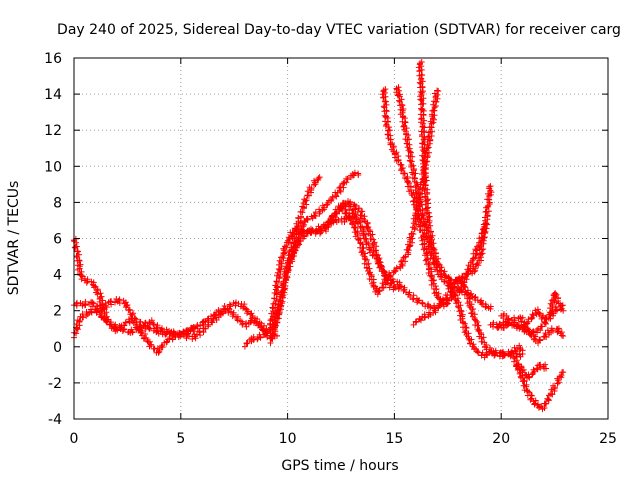 The image size is (640, 480). I want to click on y-tick-label: 12, so click(53, 131).